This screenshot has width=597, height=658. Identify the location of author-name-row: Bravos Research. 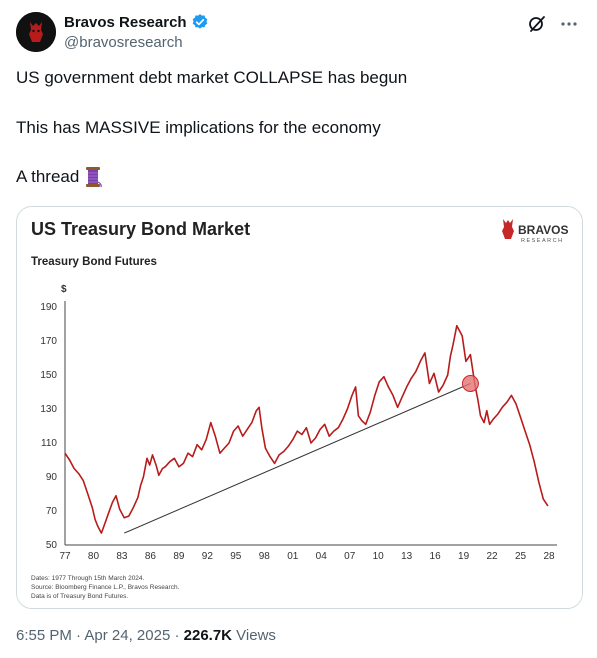
(136, 22).